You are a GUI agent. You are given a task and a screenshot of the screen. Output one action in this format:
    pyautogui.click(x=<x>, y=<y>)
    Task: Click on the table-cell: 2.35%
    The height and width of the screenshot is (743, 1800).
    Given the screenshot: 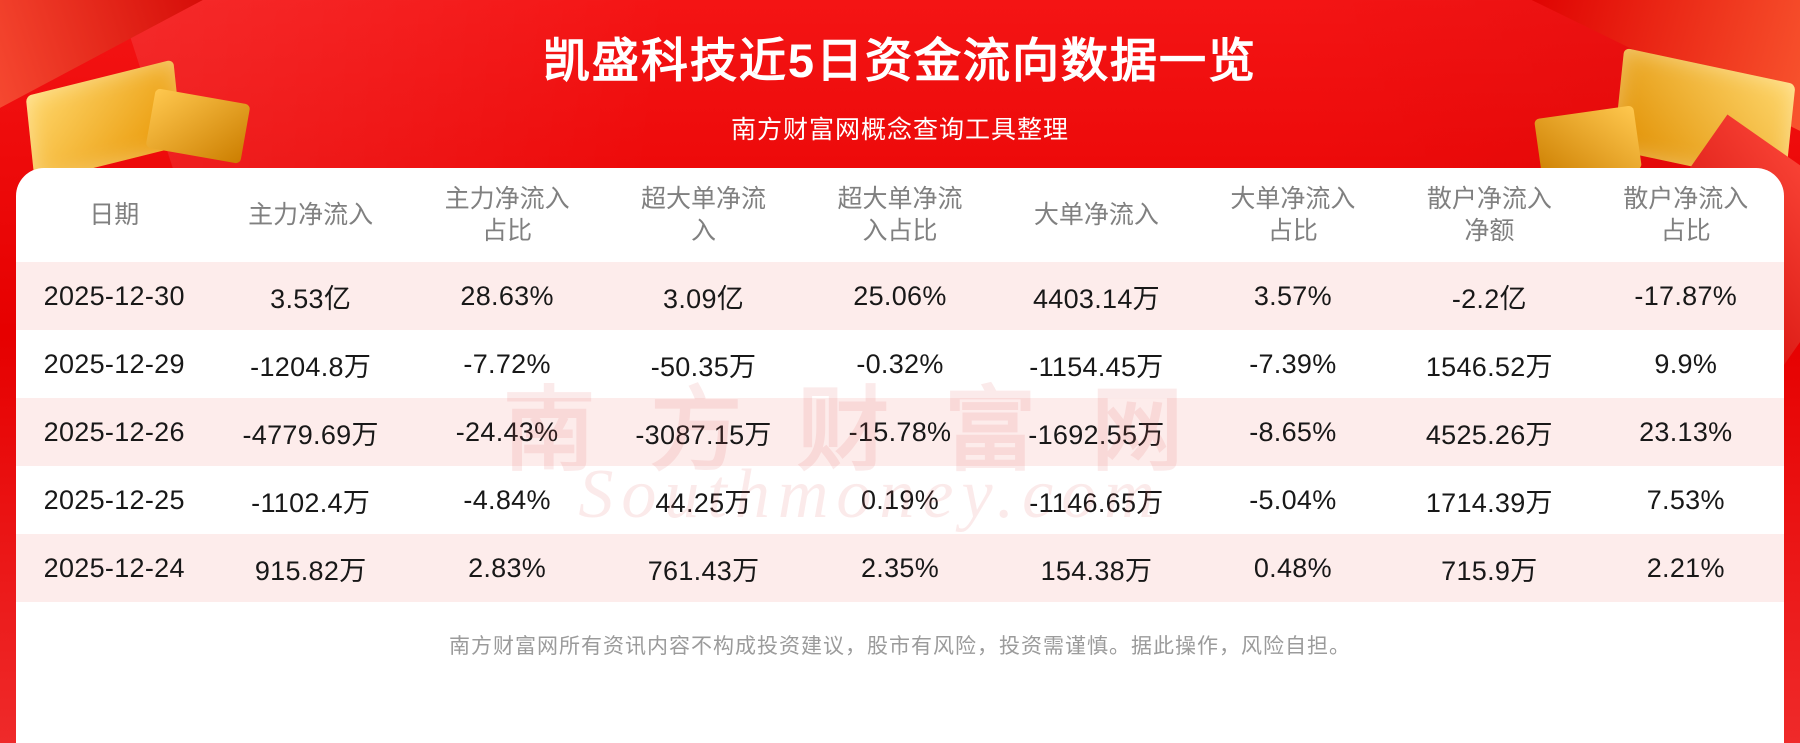 What is the action you would take?
    pyautogui.click(x=900, y=567)
    